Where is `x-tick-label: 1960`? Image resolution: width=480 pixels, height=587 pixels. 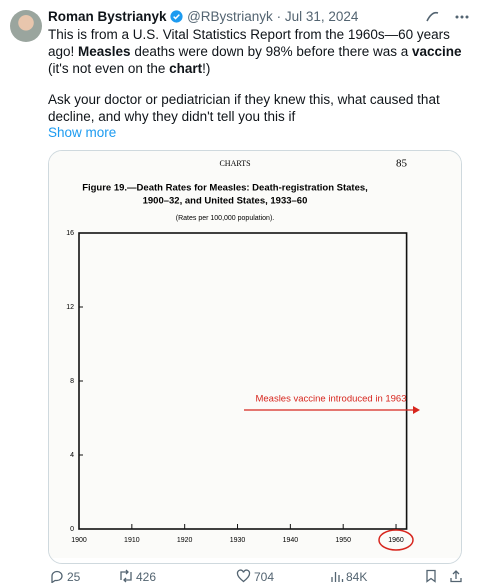
x-tick-label: 1960 is located at coordinates (396, 540).